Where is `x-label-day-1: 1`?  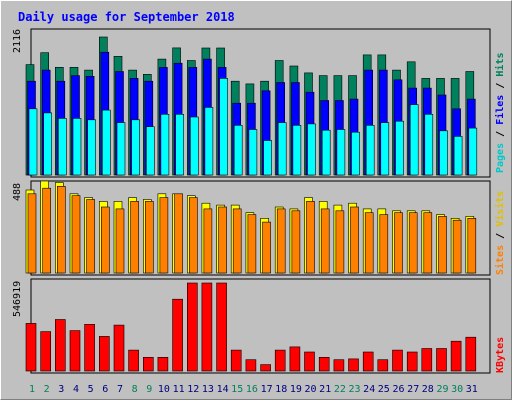 x-label-day-1: 1 is located at coordinates (32, 389).